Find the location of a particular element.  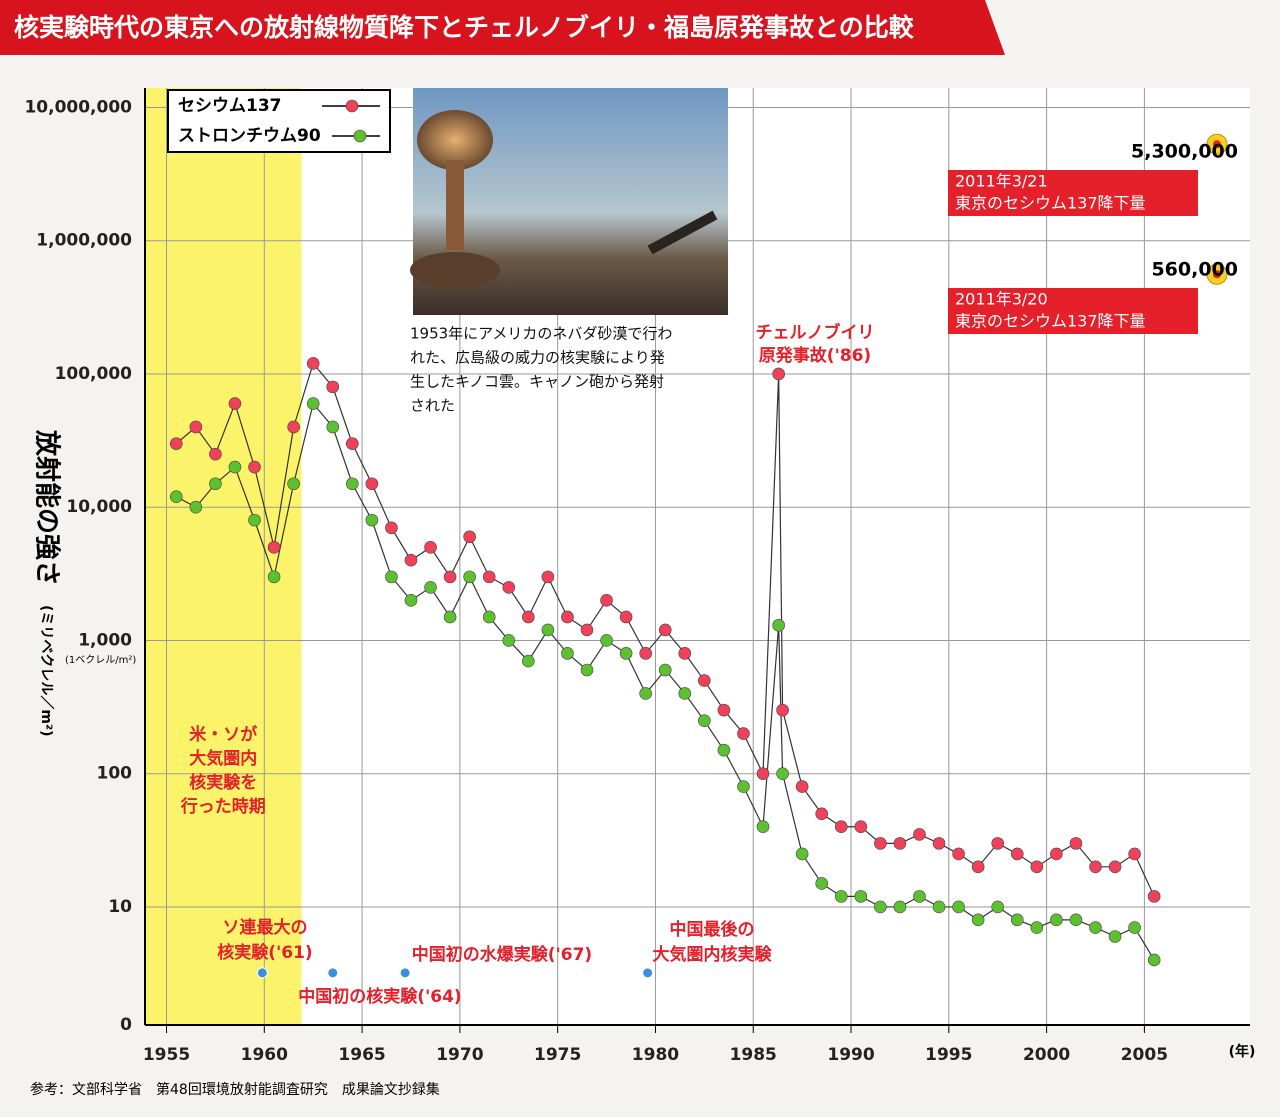

span-label: 米・ソが is located at coordinates (223, 734).